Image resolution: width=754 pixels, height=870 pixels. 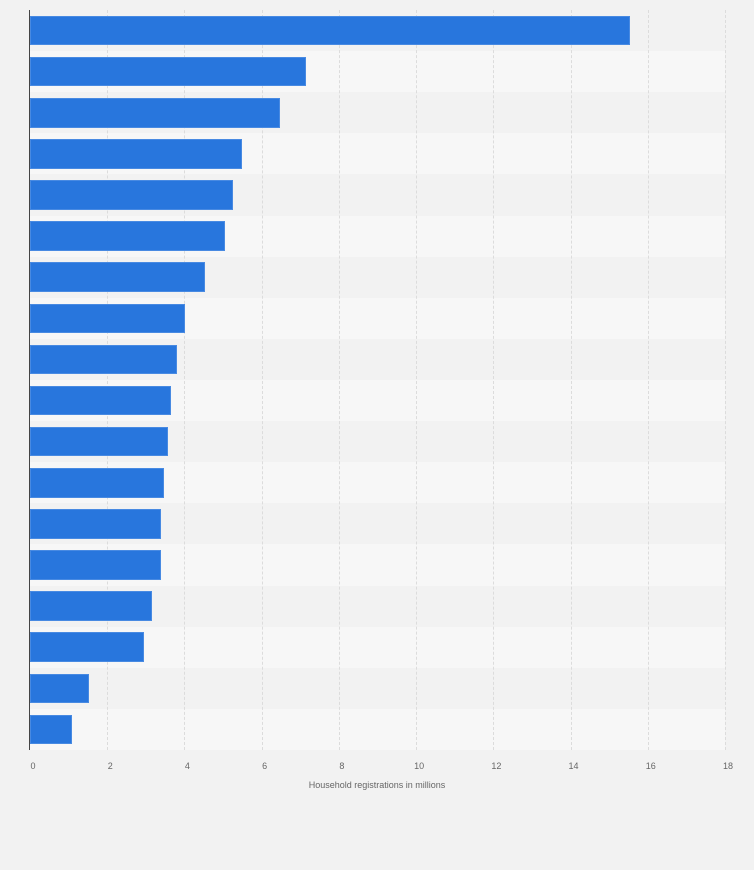 I want to click on x-axis-label: Household registrations in millions, so click(x=377, y=785).